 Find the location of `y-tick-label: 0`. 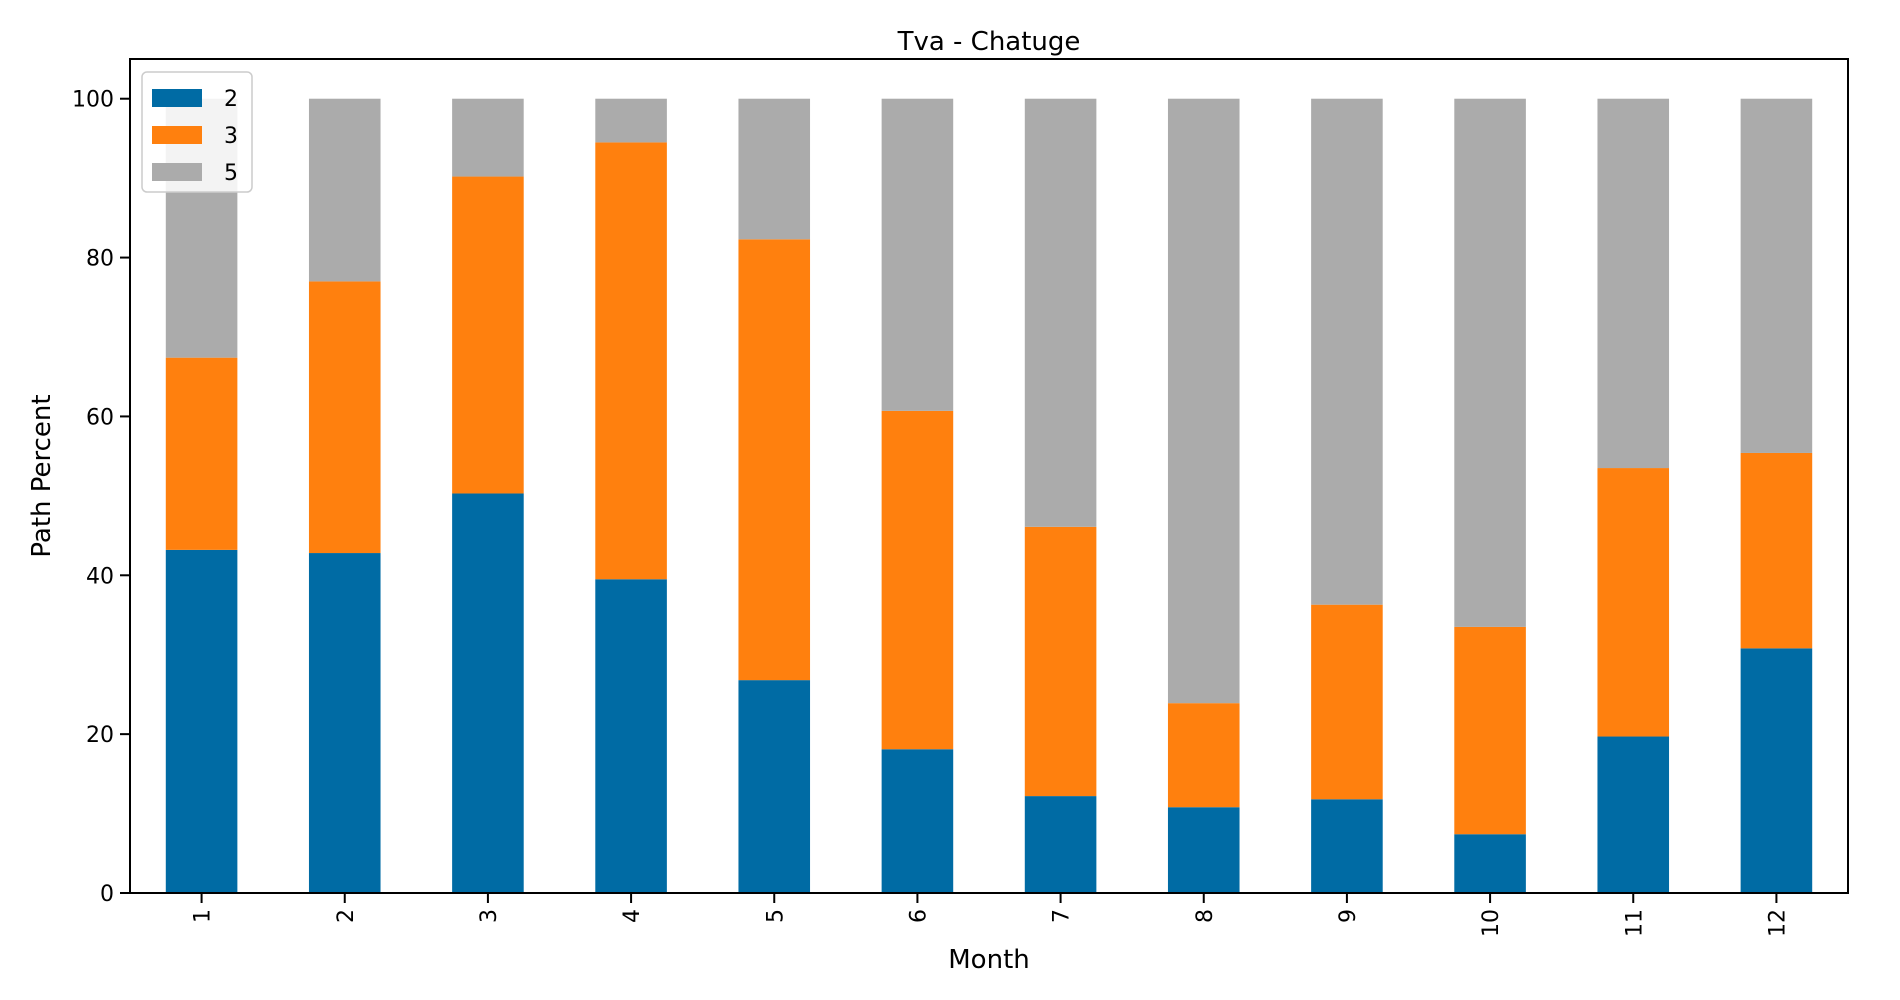

y-tick-label: 0 is located at coordinates (107, 894).